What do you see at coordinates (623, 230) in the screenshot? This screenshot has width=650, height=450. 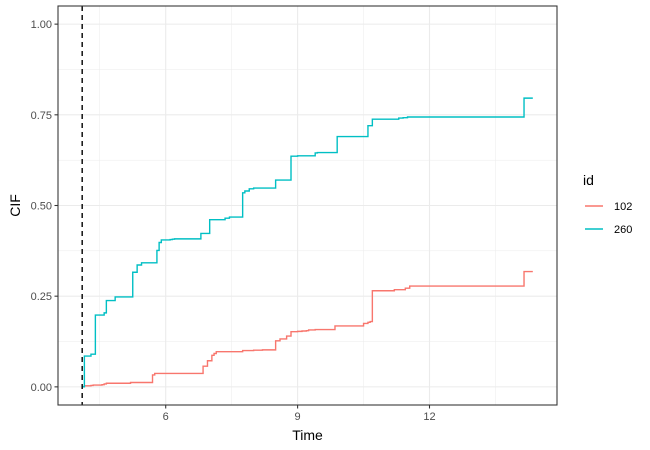 I see `legend-label-260: 260` at bounding box center [623, 230].